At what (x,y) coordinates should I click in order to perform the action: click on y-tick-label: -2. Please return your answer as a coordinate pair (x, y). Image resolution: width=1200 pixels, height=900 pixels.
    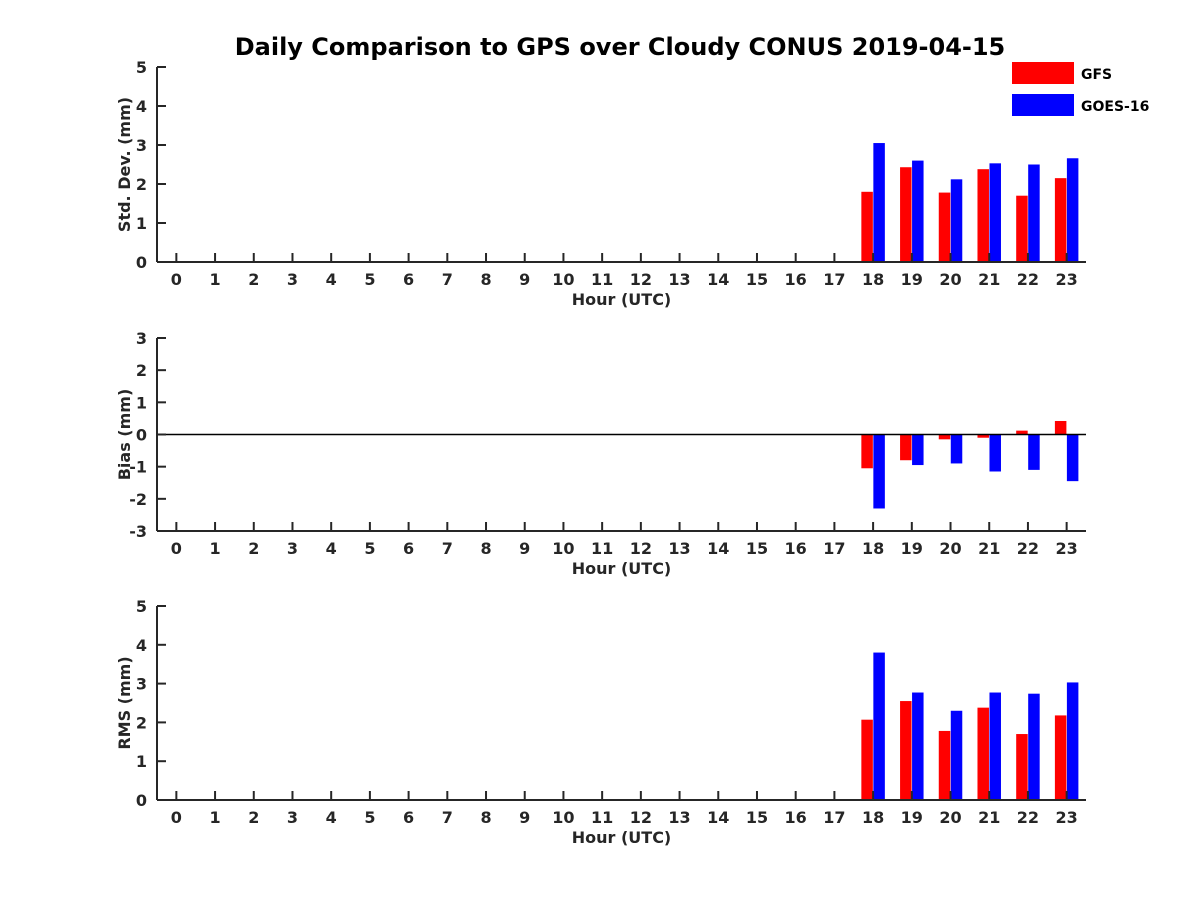
    Looking at the image, I should click on (138, 499).